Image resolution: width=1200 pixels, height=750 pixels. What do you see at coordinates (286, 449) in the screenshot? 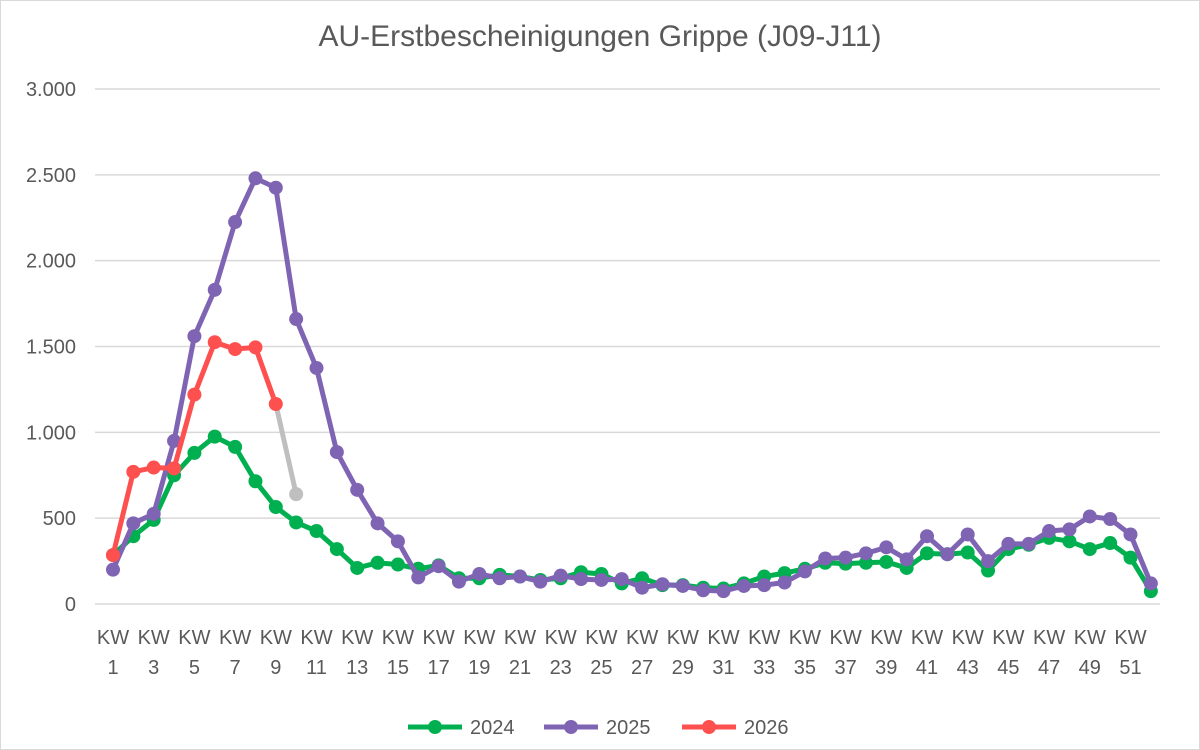
I see `provisional-line` at bounding box center [286, 449].